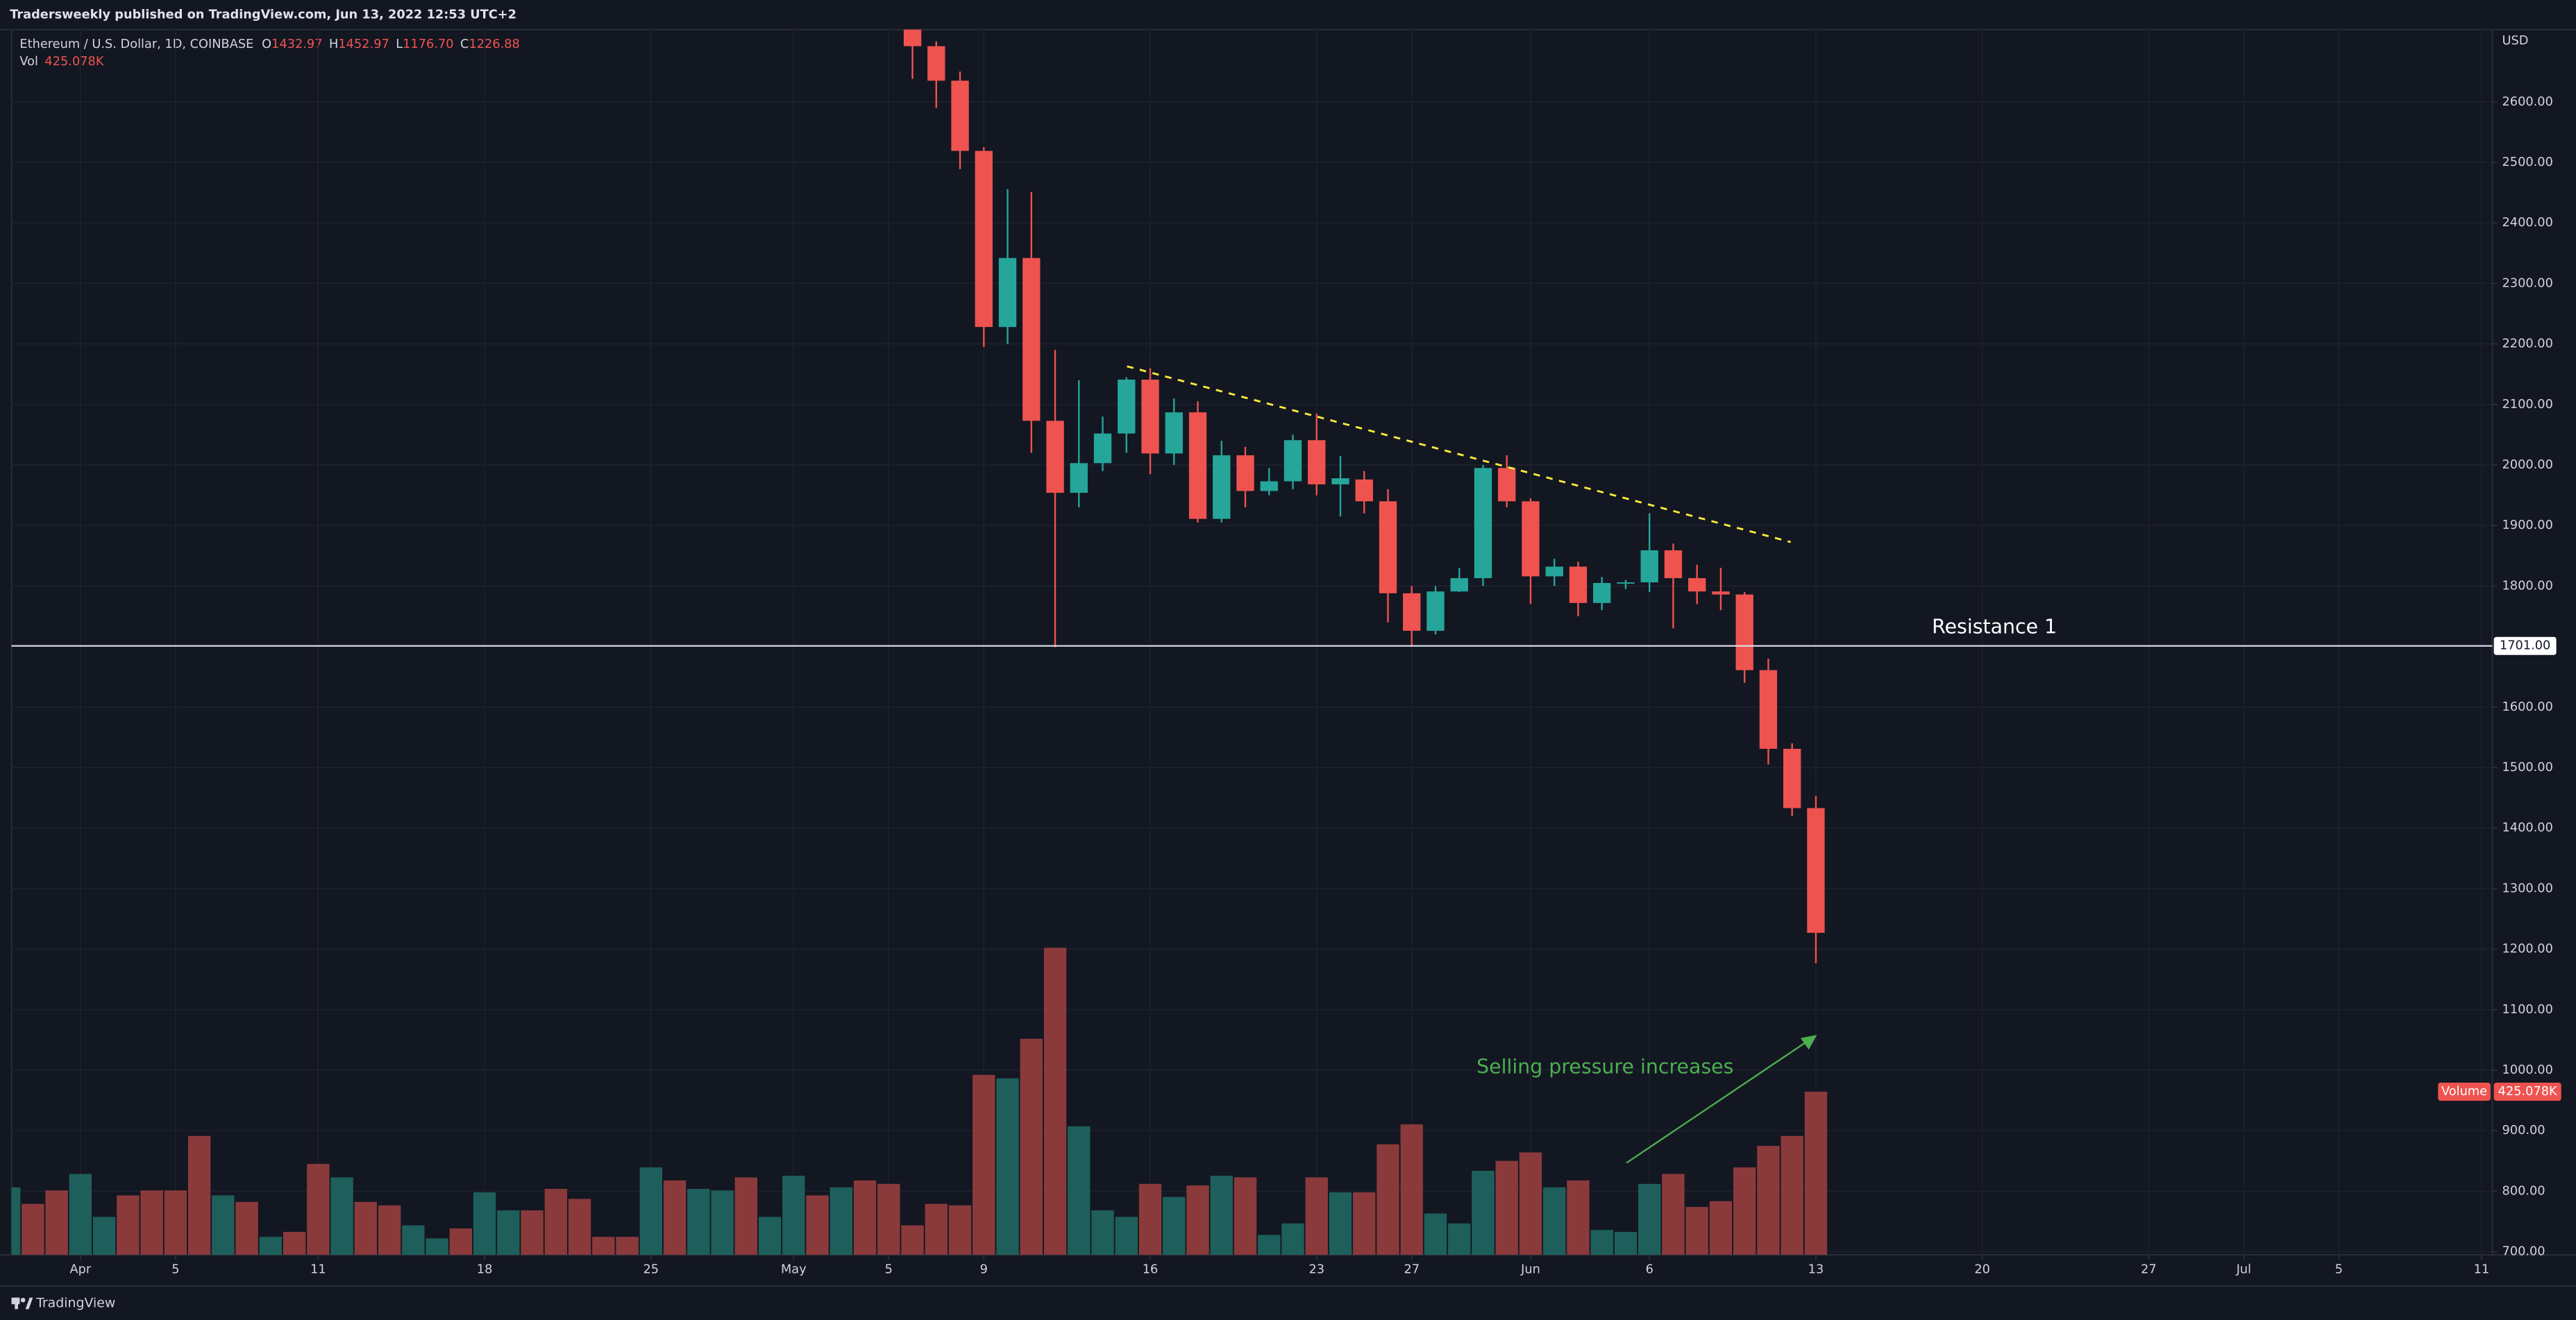 This screenshot has height=1320, width=2576. I want to click on x-tick-label: 6, so click(1649, 1270).